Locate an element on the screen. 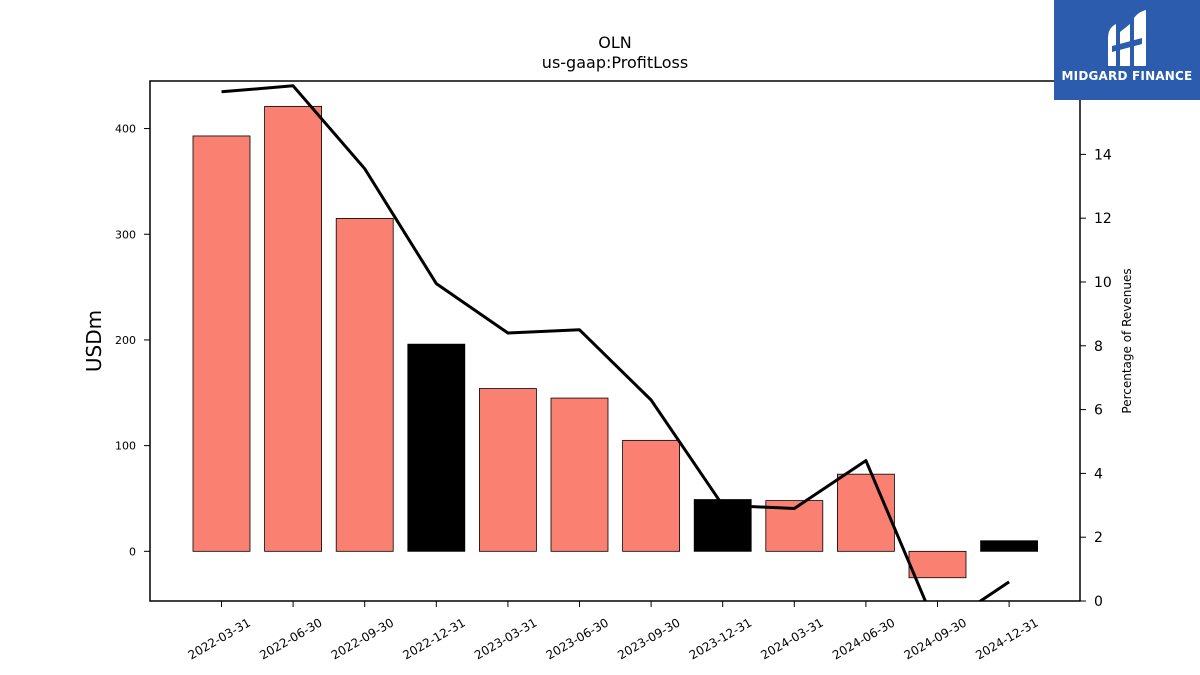 This screenshot has width=1200, height=675. y-tick-label: 400 is located at coordinates (125, 129).